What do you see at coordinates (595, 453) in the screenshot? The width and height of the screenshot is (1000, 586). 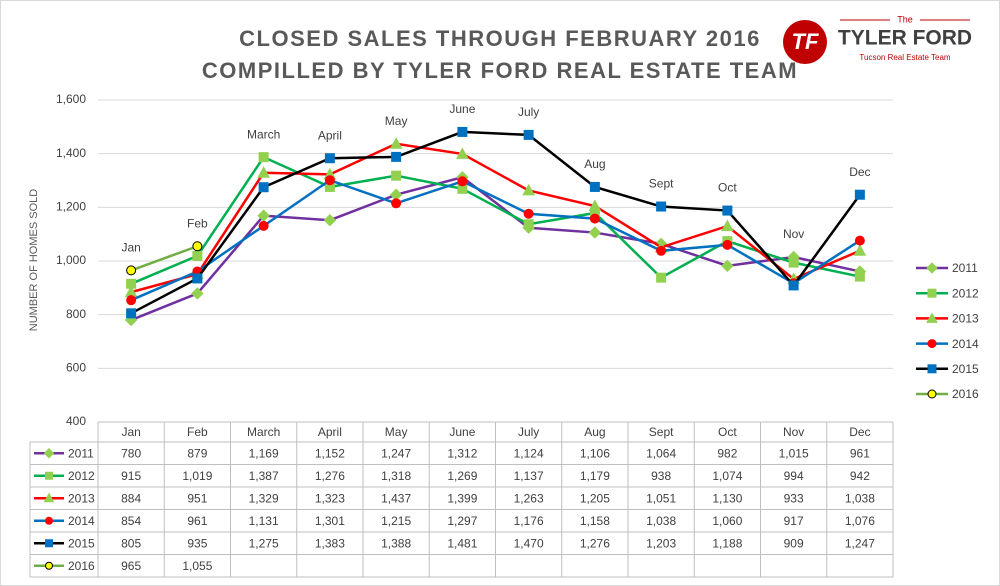 I see `table-cell: 1,106` at bounding box center [595, 453].